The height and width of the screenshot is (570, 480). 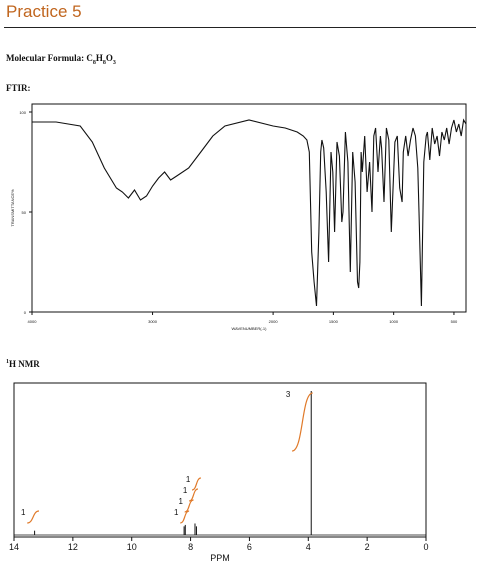 What do you see at coordinates (104, 62) in the screenshot?
I see `formula-h-count: 8` at bounding box center [104, 62].